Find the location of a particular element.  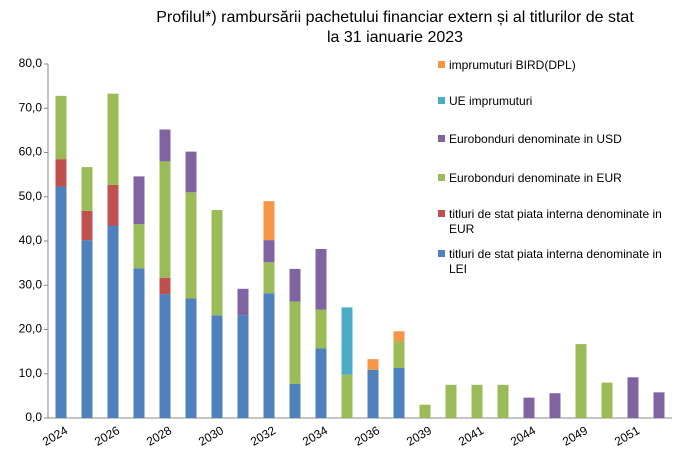

y-tick-label: 80,0 is located at coordinates (31, 63).